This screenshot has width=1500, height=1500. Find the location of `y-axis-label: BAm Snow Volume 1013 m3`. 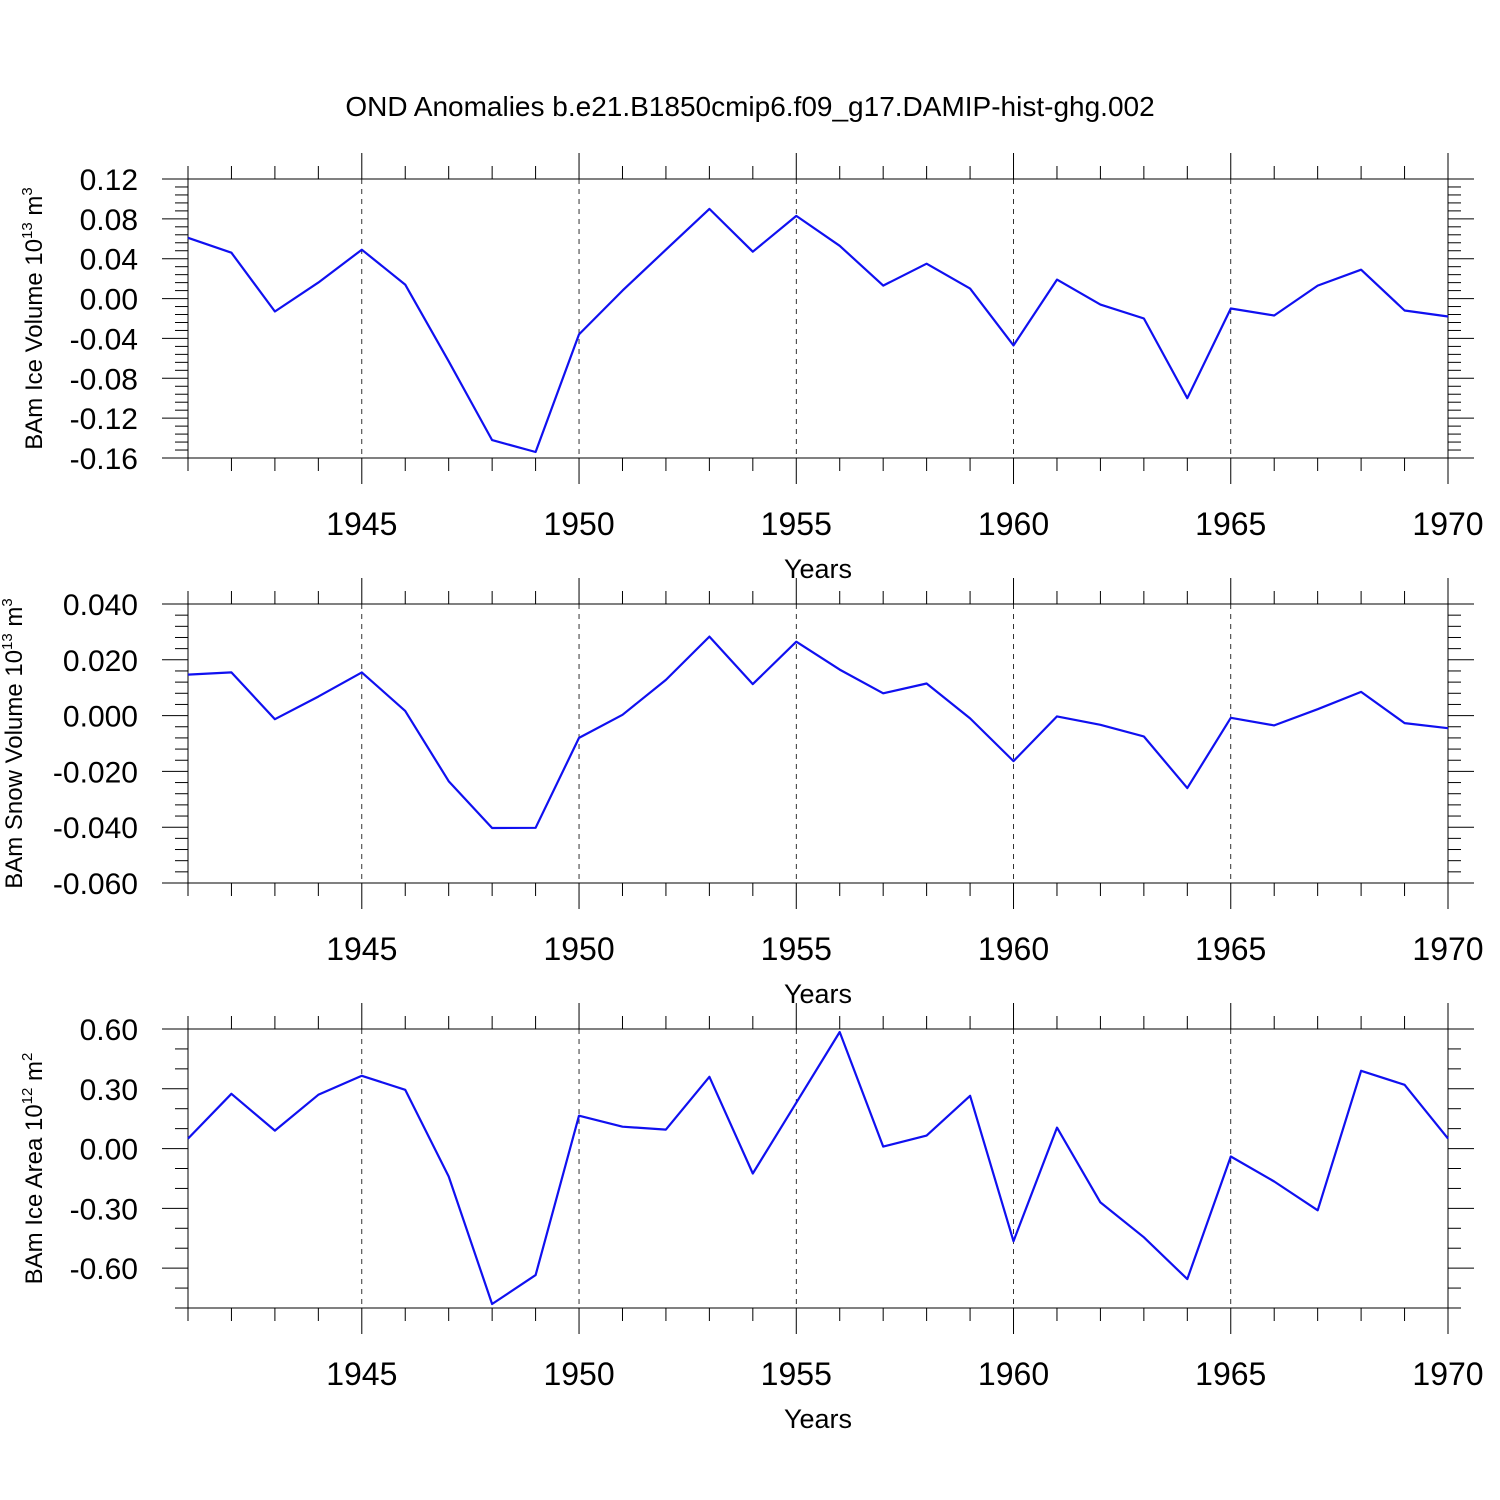

y-axis-label: BAm Snow Volume 1013 m3 is located at coordinates (14, 743).